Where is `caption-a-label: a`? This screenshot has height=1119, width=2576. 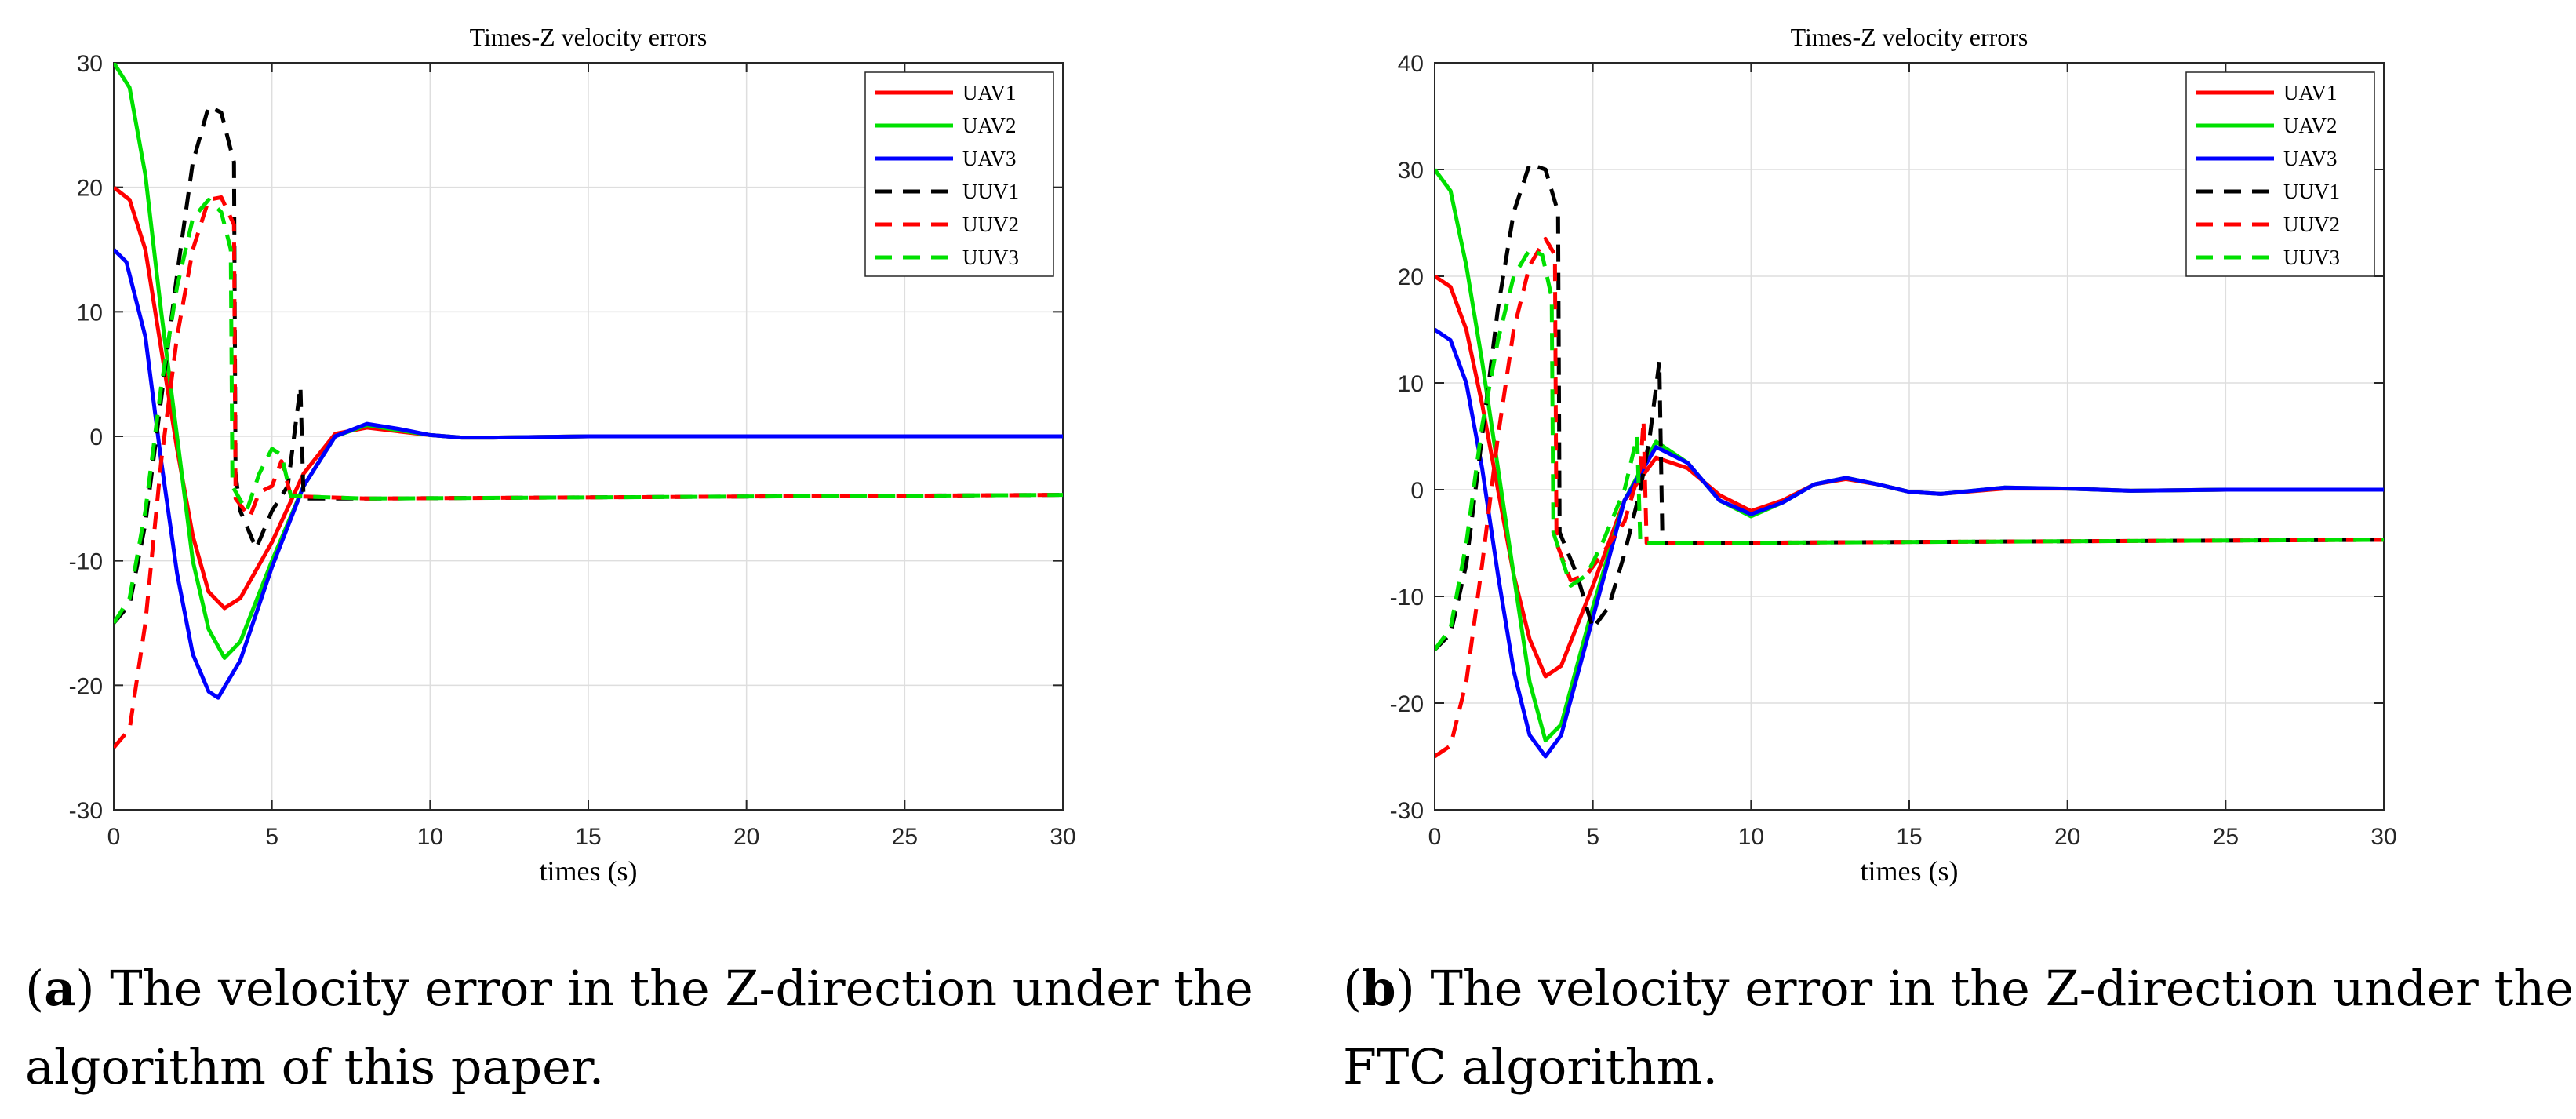 caption-a-label: a is located at coordinates (60, 989).